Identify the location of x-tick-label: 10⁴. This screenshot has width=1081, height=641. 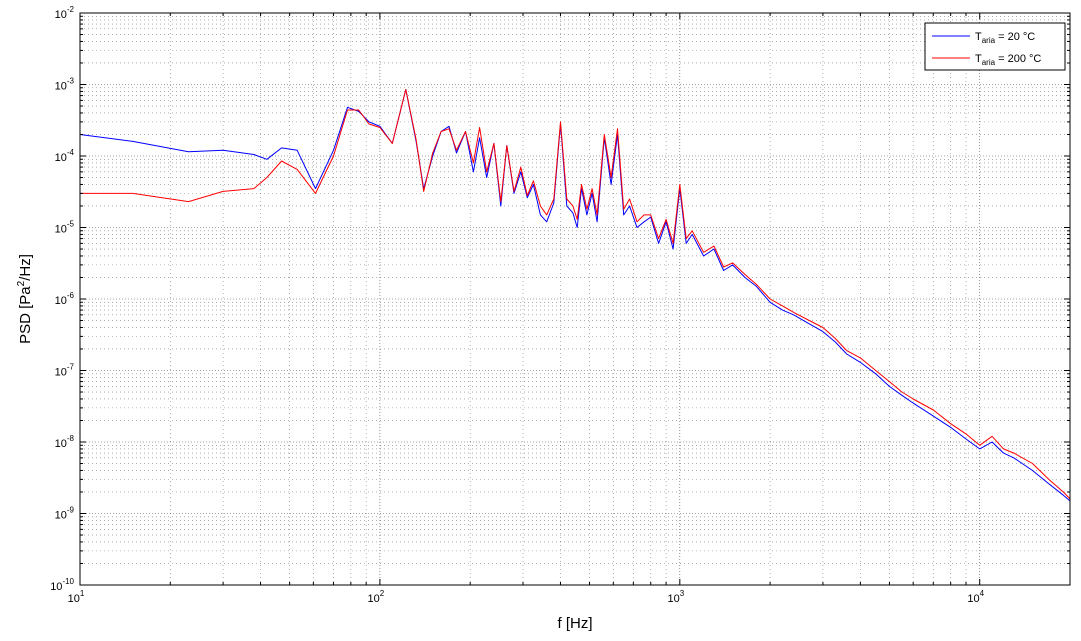
(975, 597).